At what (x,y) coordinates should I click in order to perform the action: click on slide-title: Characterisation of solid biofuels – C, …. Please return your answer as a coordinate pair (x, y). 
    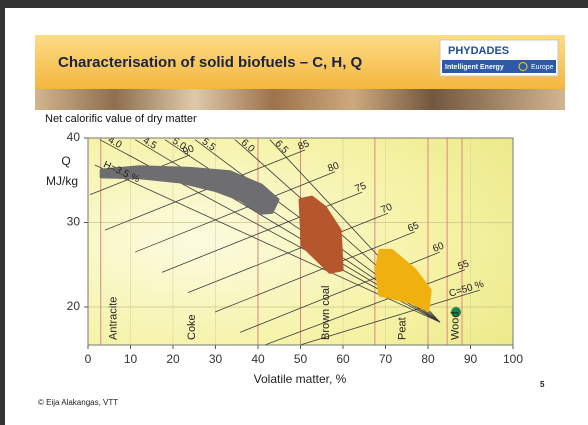
    Looking at the image, I should click on (210, 62).